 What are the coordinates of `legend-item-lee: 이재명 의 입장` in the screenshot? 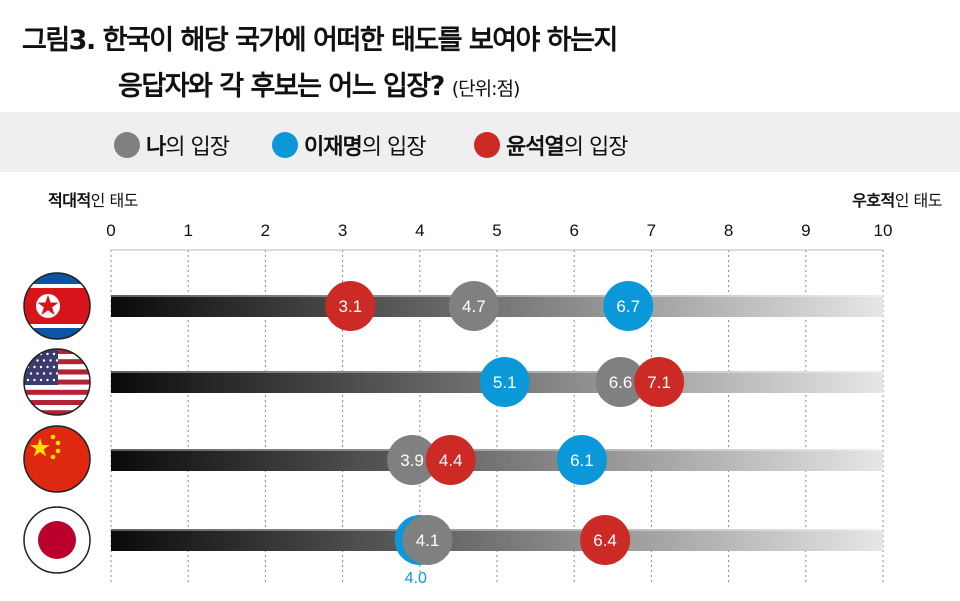 It's located at (349, 145).